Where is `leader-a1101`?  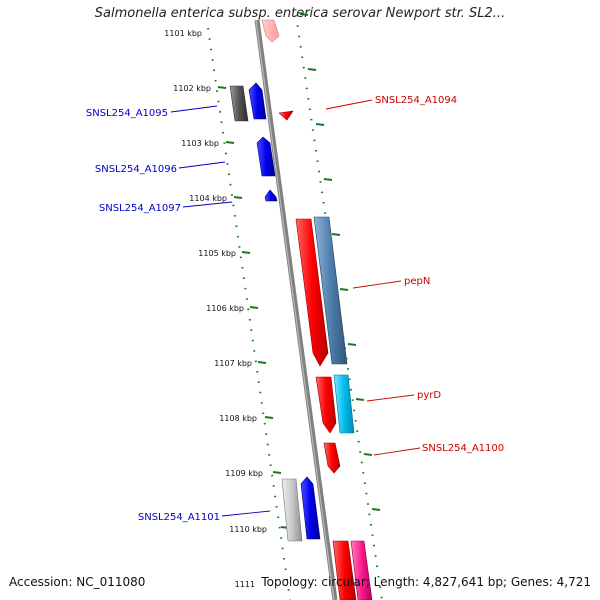
leader-a1101 is located at coordinates (246, 513).